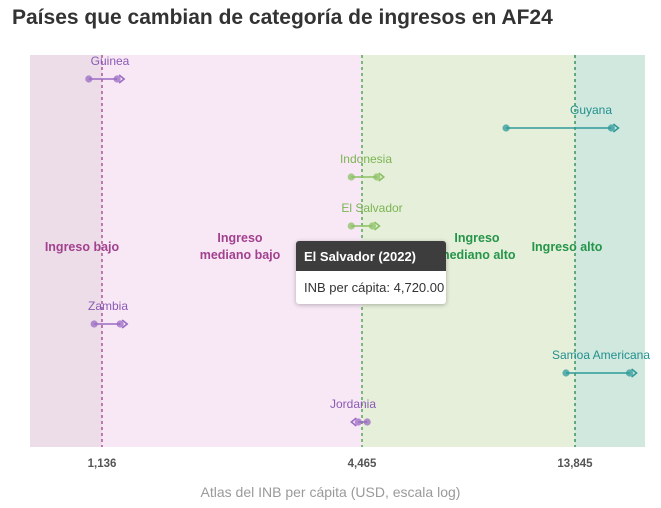 The width and height of the screenshot is (661, 508). What do you see at coordinates (629, 373) in the screenshot?
I see `country-end-point-samoa-americana` at bounding box center [629, 373].